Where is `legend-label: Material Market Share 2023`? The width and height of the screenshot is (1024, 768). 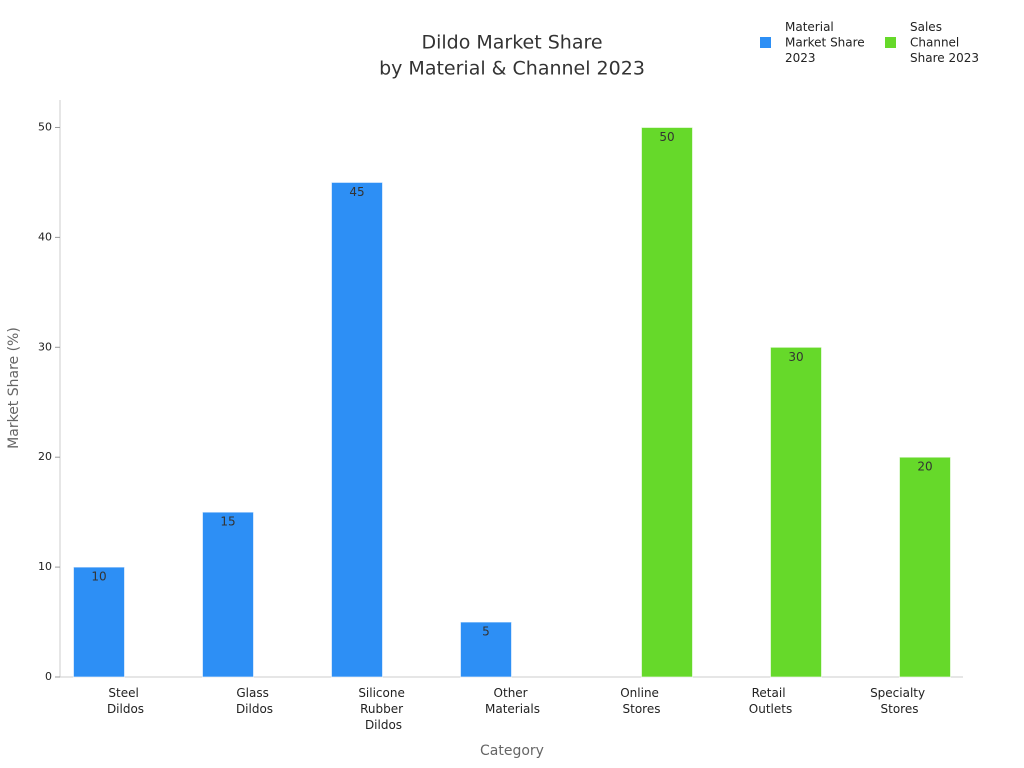 legend-label: Material Market Share 2023 is located at coordinates (827, 42).